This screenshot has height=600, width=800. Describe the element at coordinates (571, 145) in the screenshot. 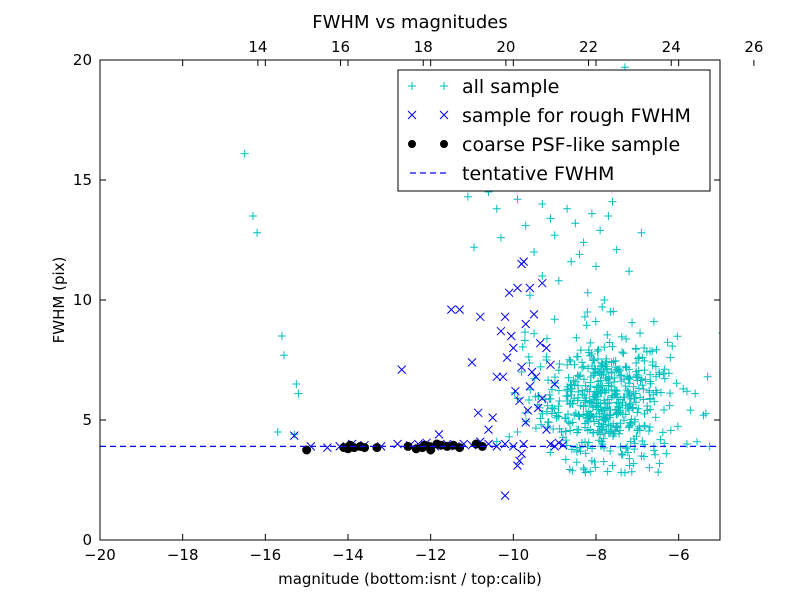

I see `legend-label: coarse PSF-like sample` at that location.